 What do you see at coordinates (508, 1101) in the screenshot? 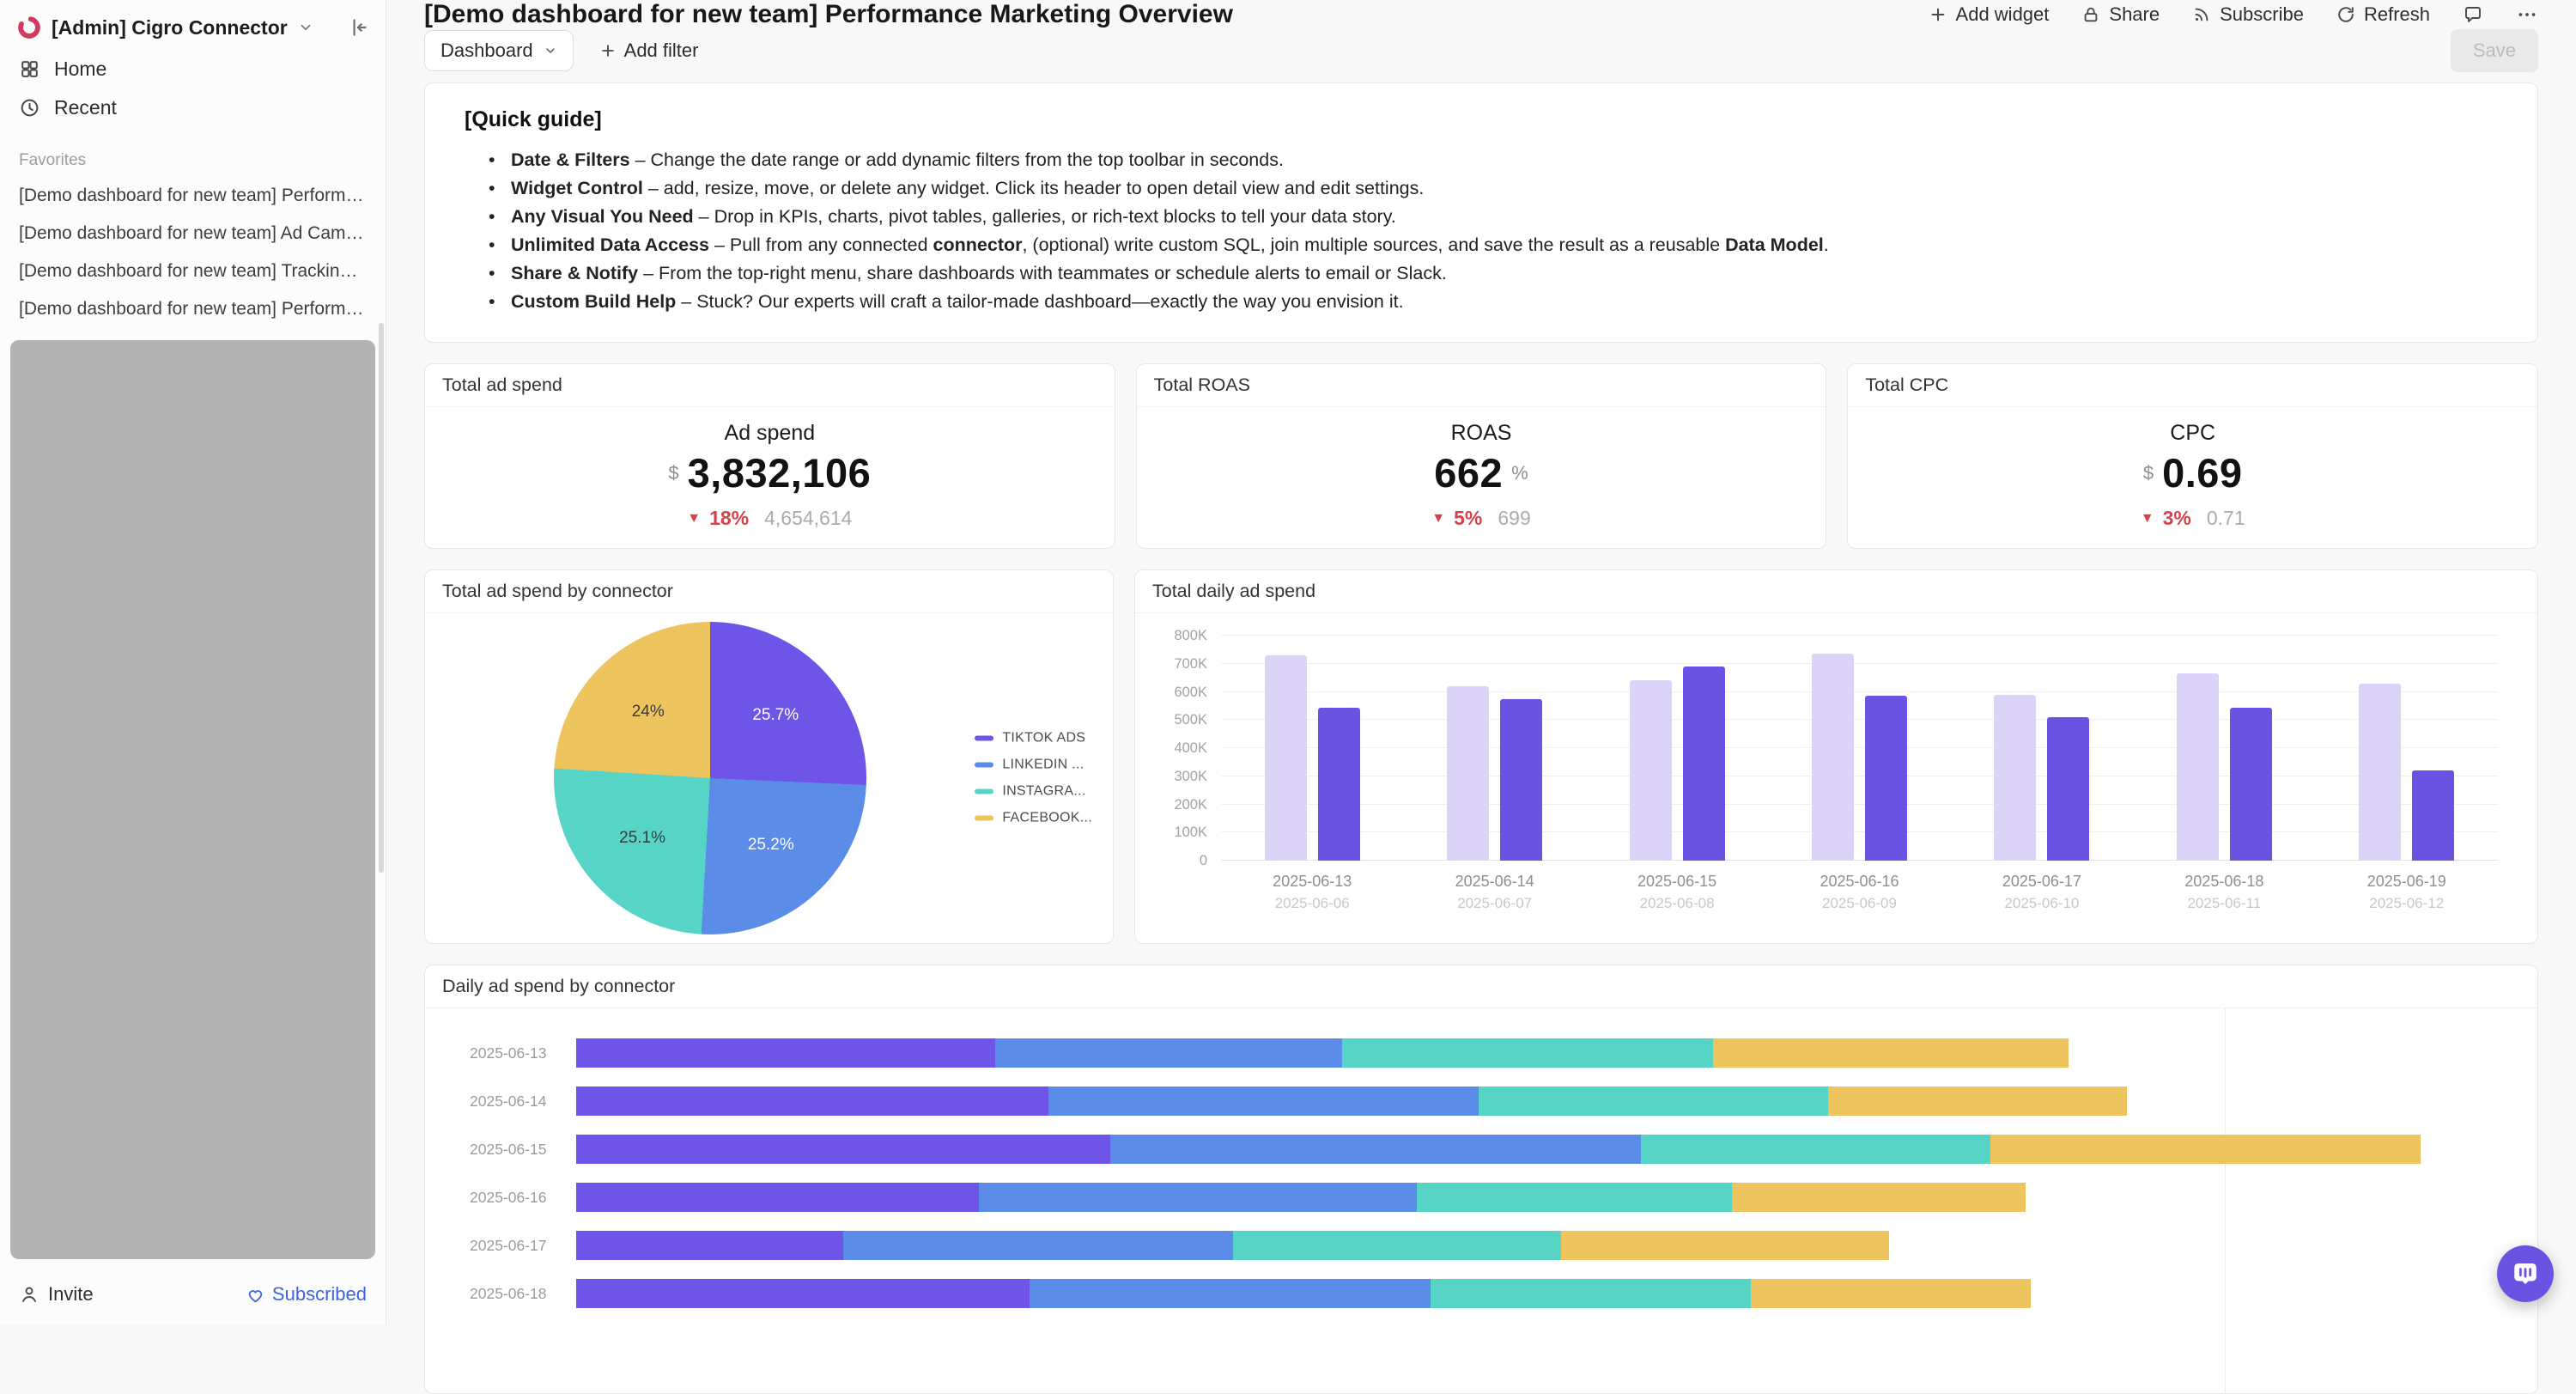
I see `stacked-row-label: 2025-06-14` at bounding box center [508, 1101].